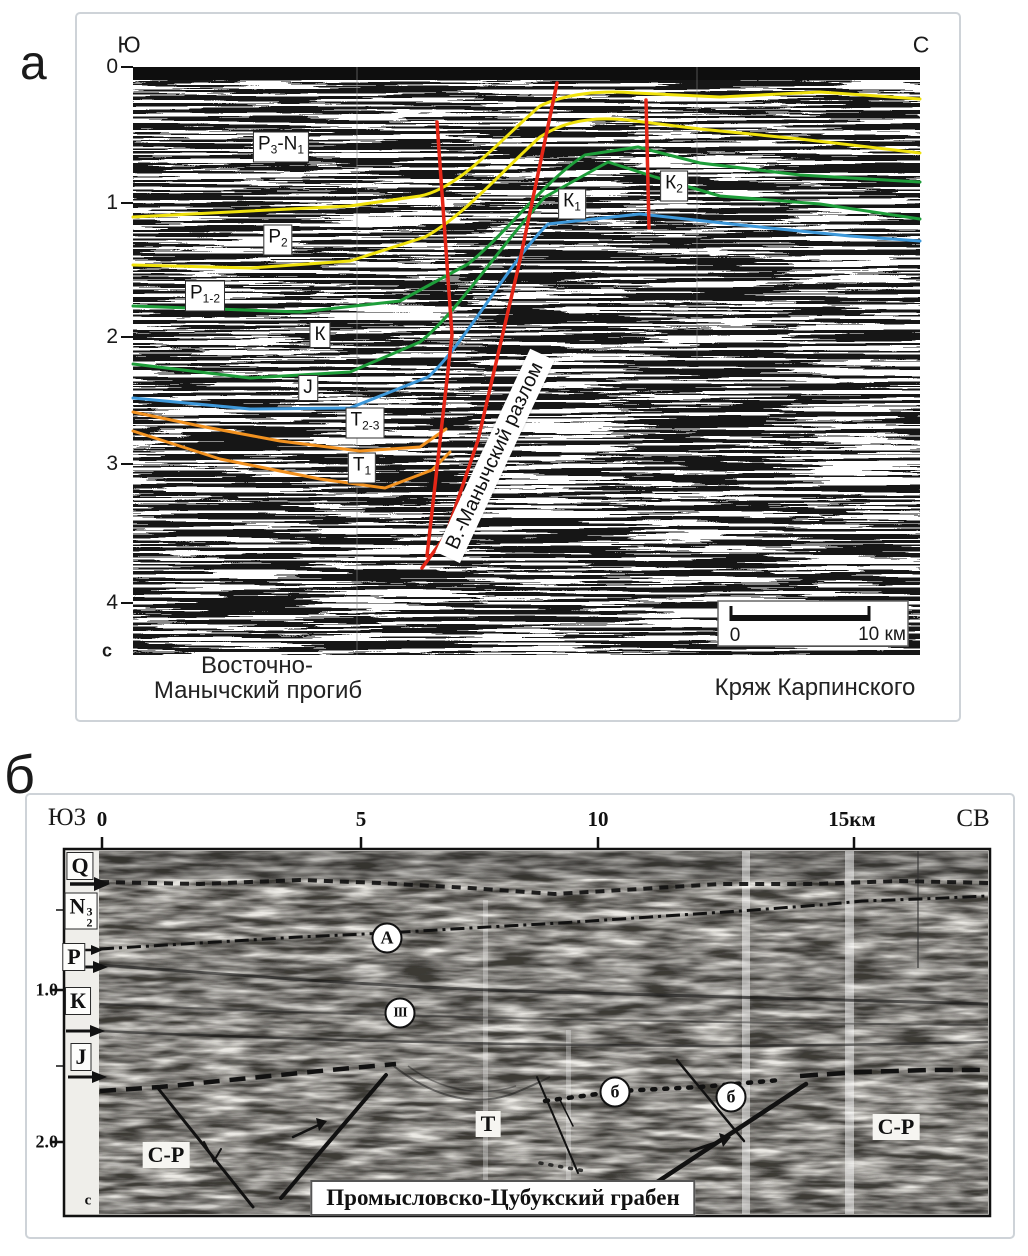  I want to click on compass-north: С, so click(921, 44).